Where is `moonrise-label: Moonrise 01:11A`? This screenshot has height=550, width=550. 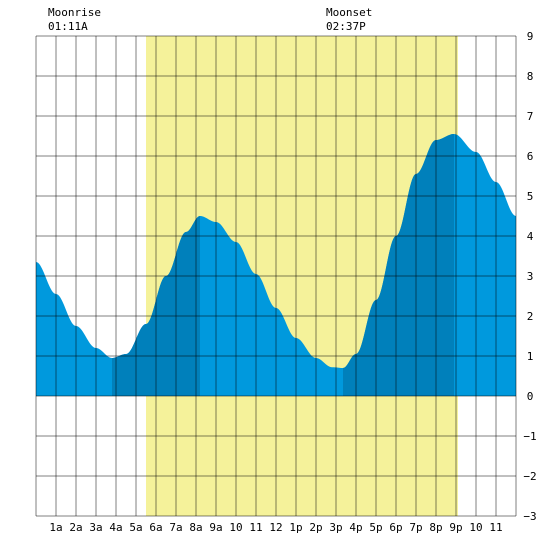 moonrise-label: Moonrise 01:11A is located at coordinates (74, 20).